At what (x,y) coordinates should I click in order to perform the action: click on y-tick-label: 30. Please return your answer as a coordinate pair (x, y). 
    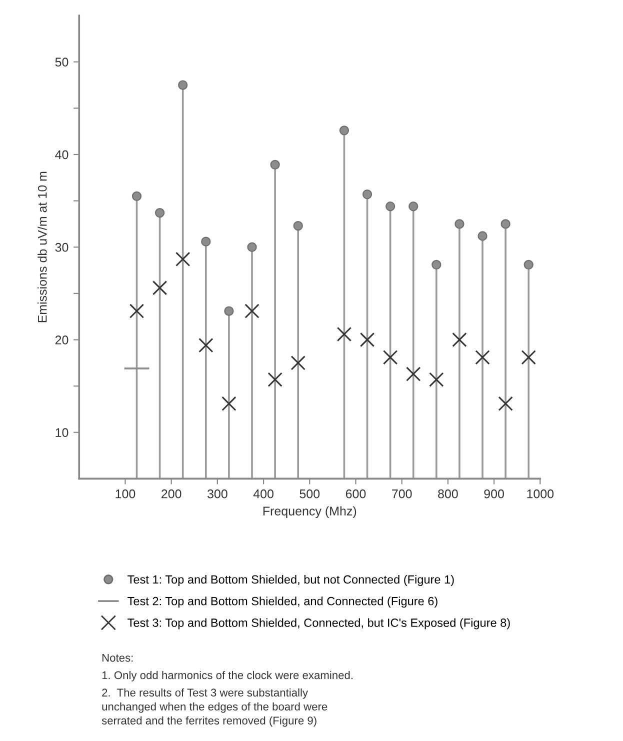
    Looking at the image, I should click on (61, 247).